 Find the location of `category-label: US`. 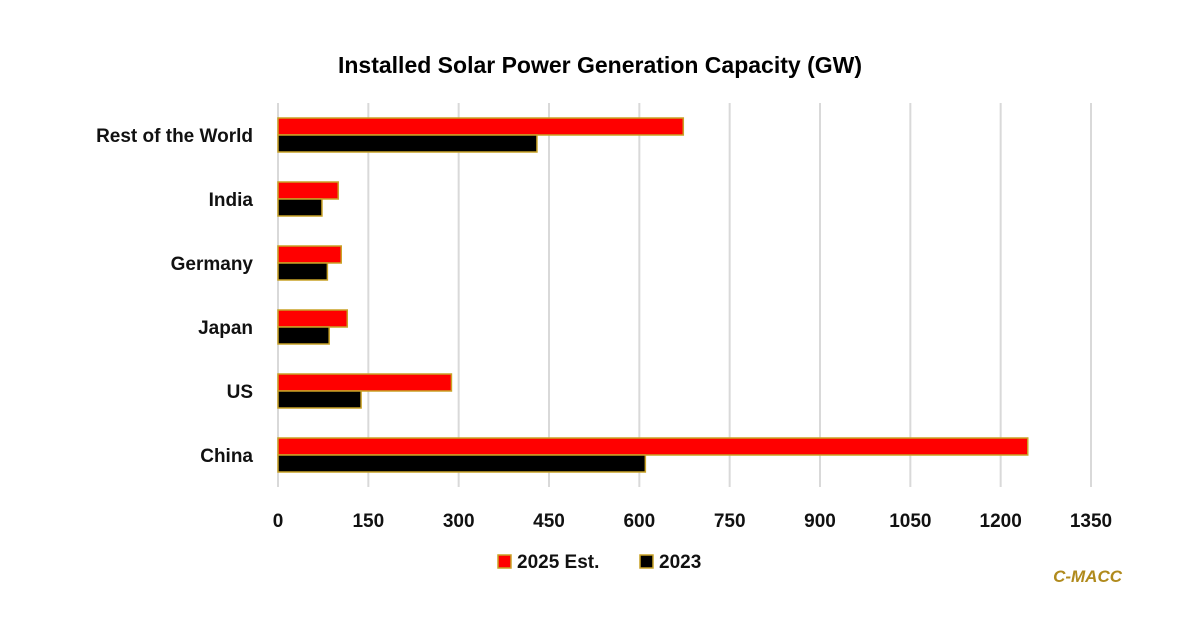

category-label: US is located at coordinates (240, 392).